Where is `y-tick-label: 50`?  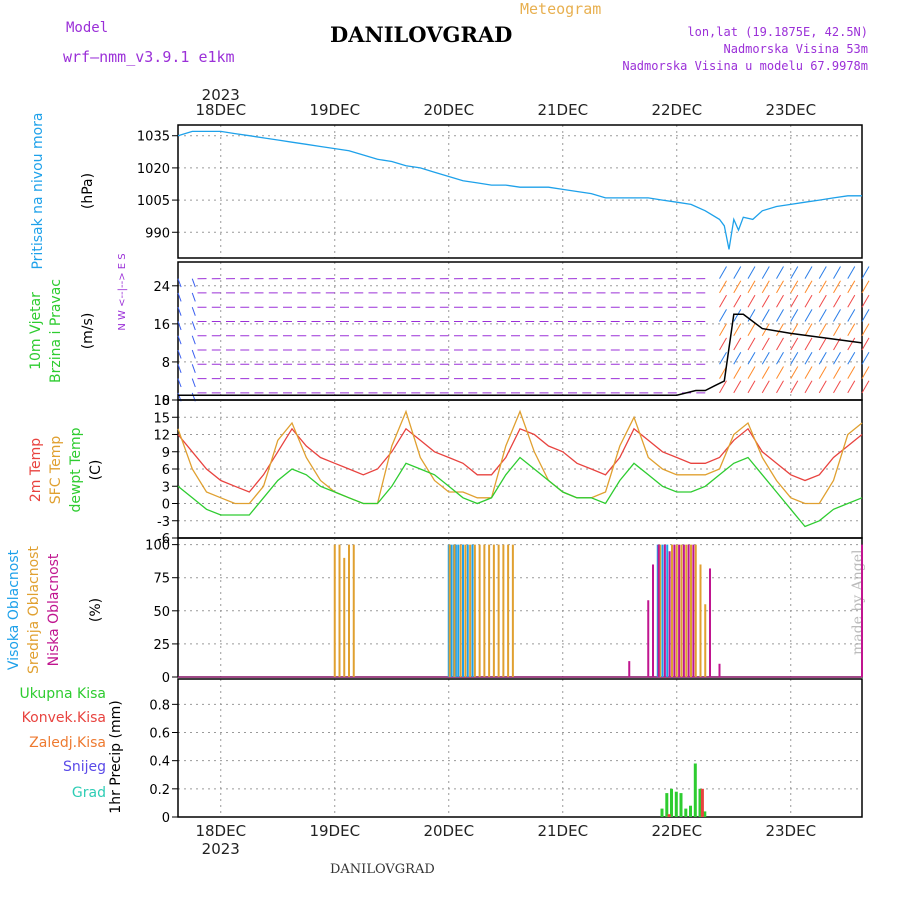 y-tick-label: 50 is located at coordinates (161, 612).